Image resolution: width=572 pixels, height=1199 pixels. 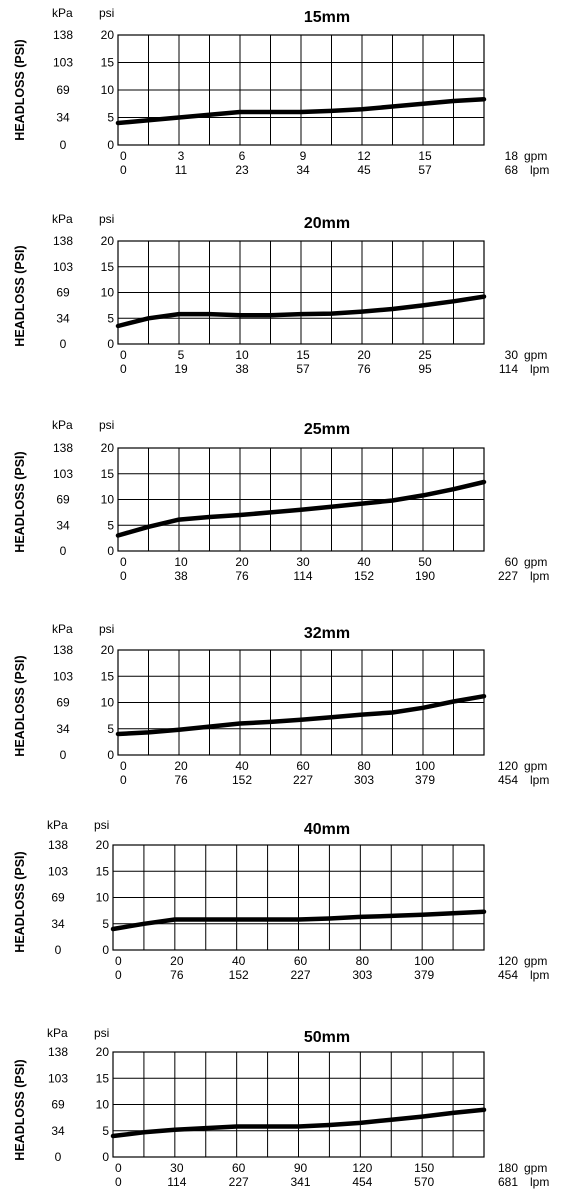 I want to click on chart-title: 40mm, so click(x=327, y=829).